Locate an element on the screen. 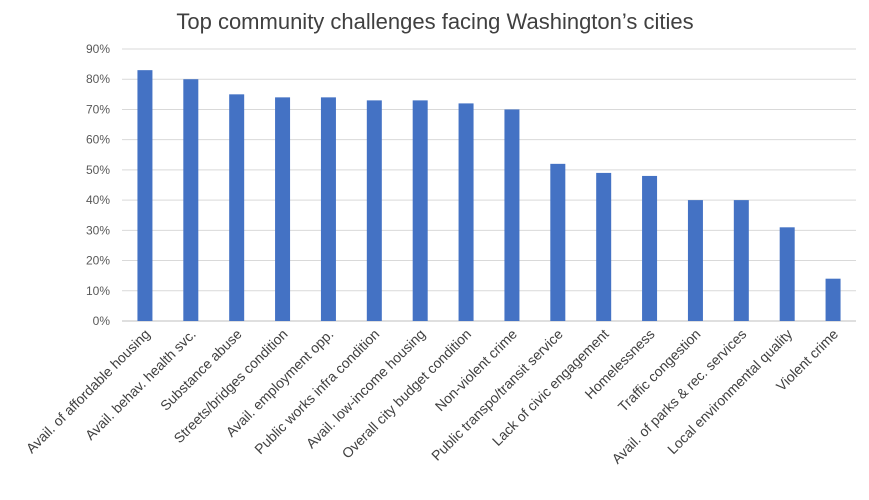 The height and width of the screenshot is (500, 869). y-tick-label: 30% is located at coordinates (98, 230).